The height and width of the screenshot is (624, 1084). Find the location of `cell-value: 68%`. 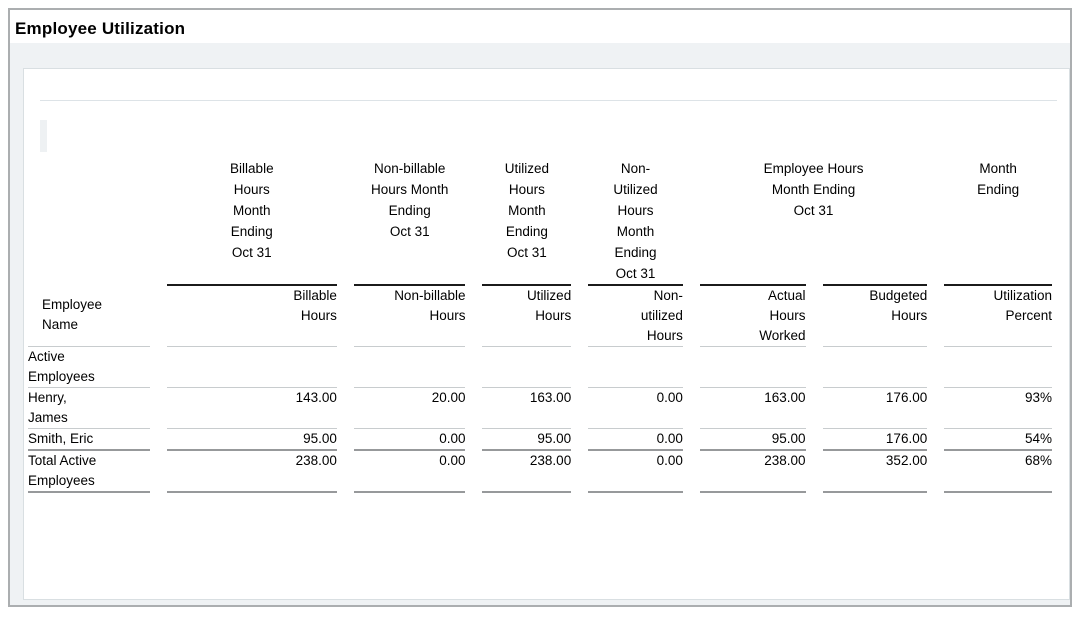

cell-value: 68% is located at coordinates (998, 471).